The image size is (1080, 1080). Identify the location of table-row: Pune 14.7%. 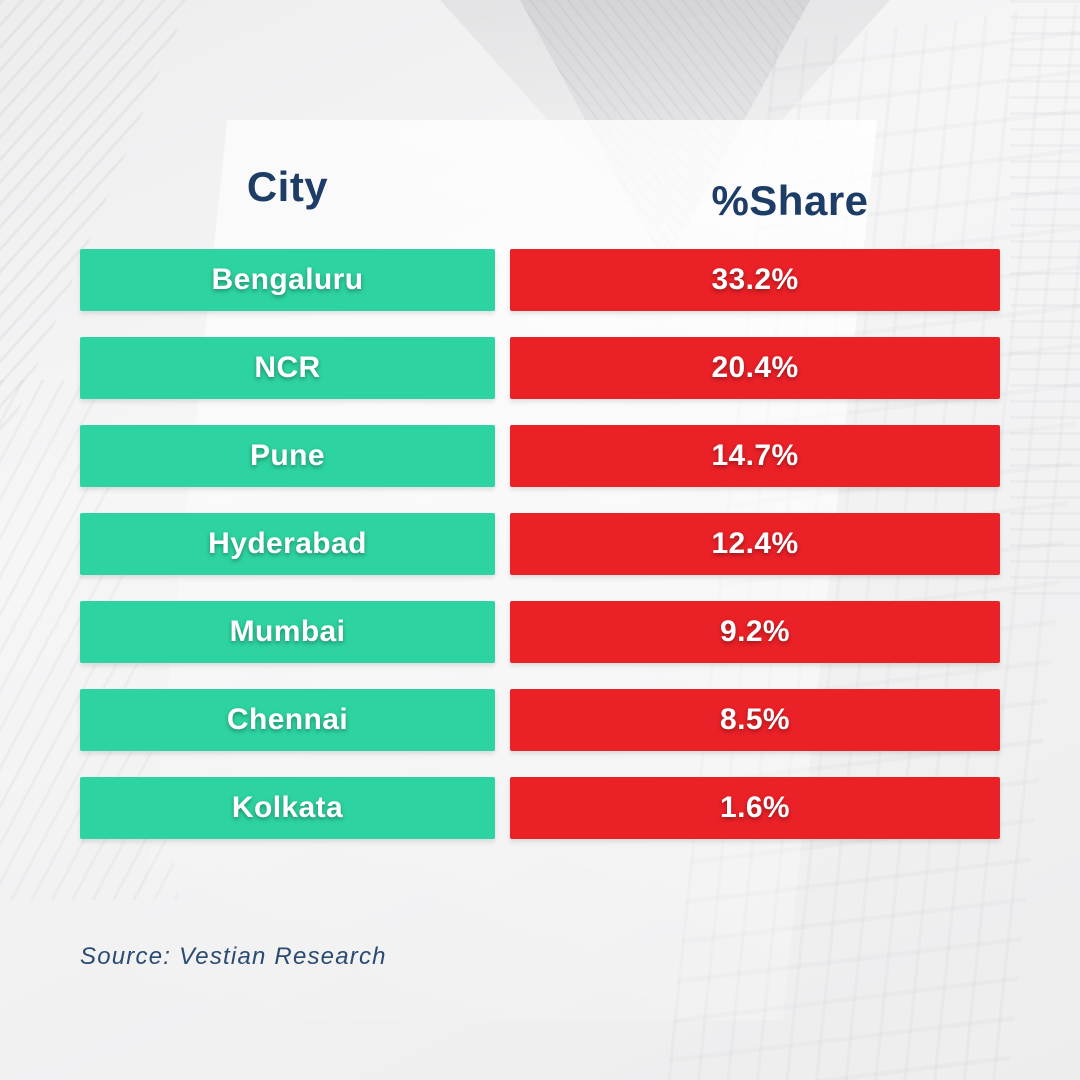
(540, 456).